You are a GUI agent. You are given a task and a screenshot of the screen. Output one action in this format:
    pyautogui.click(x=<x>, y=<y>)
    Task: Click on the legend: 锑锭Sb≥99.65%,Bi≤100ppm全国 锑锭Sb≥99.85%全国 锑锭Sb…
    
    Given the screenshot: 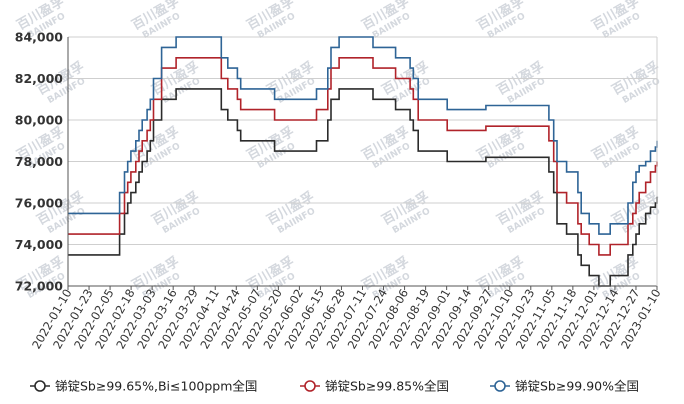 What is the action you would take?
    pyautogui.click(x=334, y=386)
    